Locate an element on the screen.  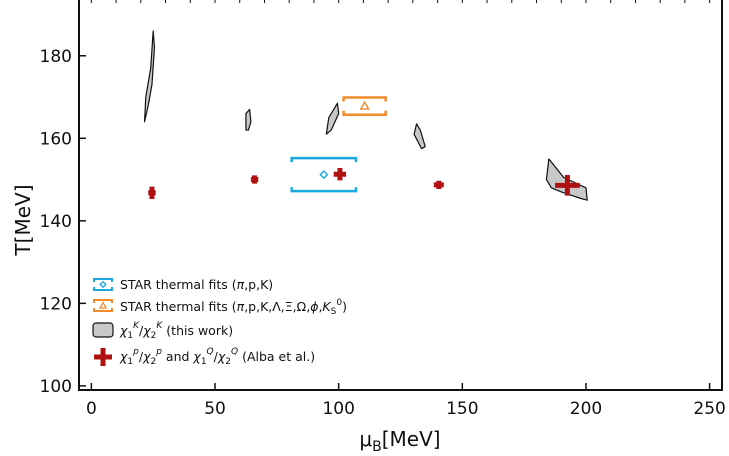
legend-marker-star-full-point is located at coordinates (103, 305).